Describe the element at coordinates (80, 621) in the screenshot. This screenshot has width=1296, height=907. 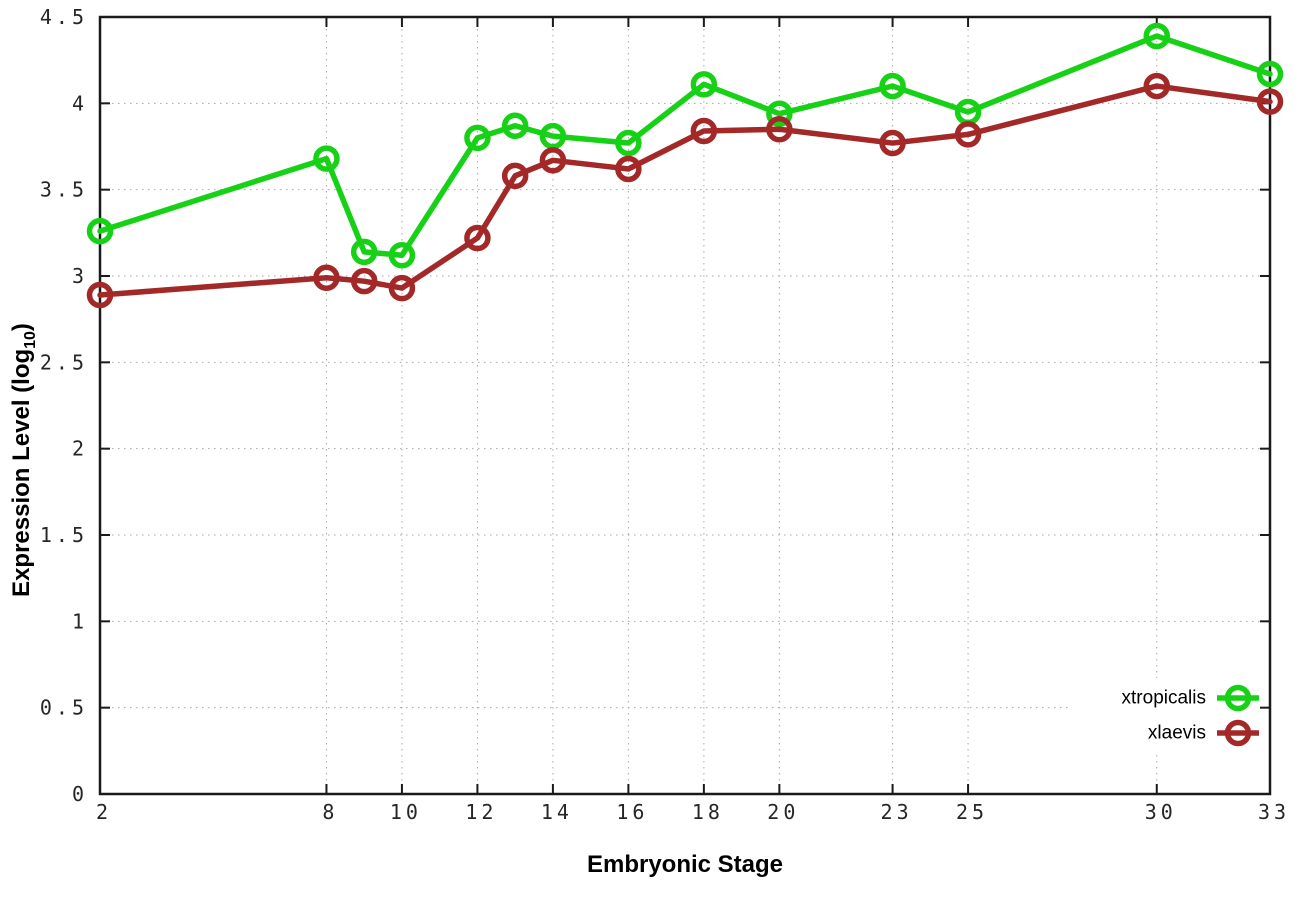
I see `y-tick-label: 1` at that location.